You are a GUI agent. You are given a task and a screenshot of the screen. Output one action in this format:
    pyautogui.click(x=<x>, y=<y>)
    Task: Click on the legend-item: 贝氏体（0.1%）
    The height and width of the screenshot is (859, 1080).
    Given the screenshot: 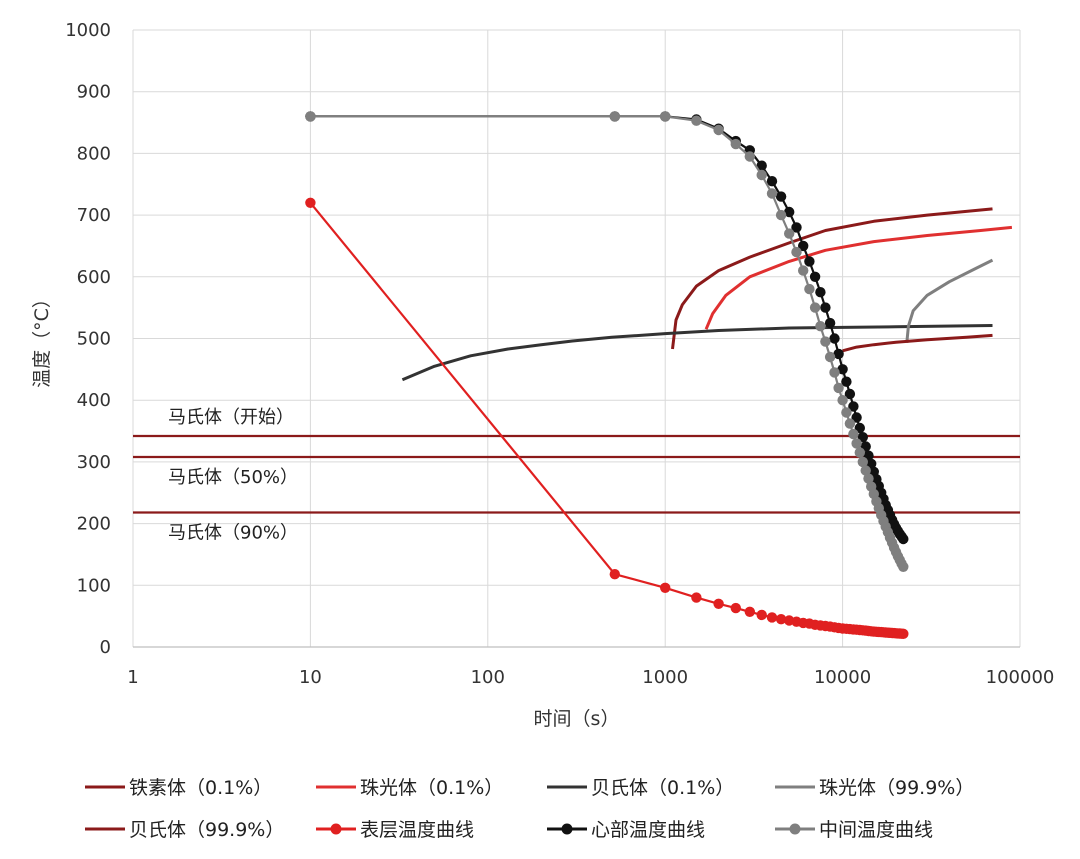 What is the action you would take?
    pyautogui.click(x=640, y=788)
    